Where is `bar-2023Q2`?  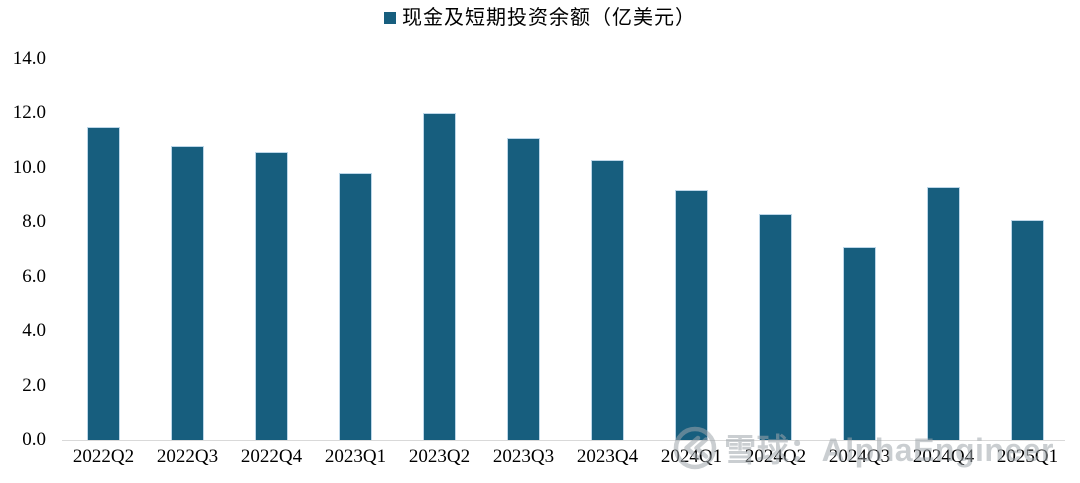 bar-2023Q2 is located at coordinates (439, 276).